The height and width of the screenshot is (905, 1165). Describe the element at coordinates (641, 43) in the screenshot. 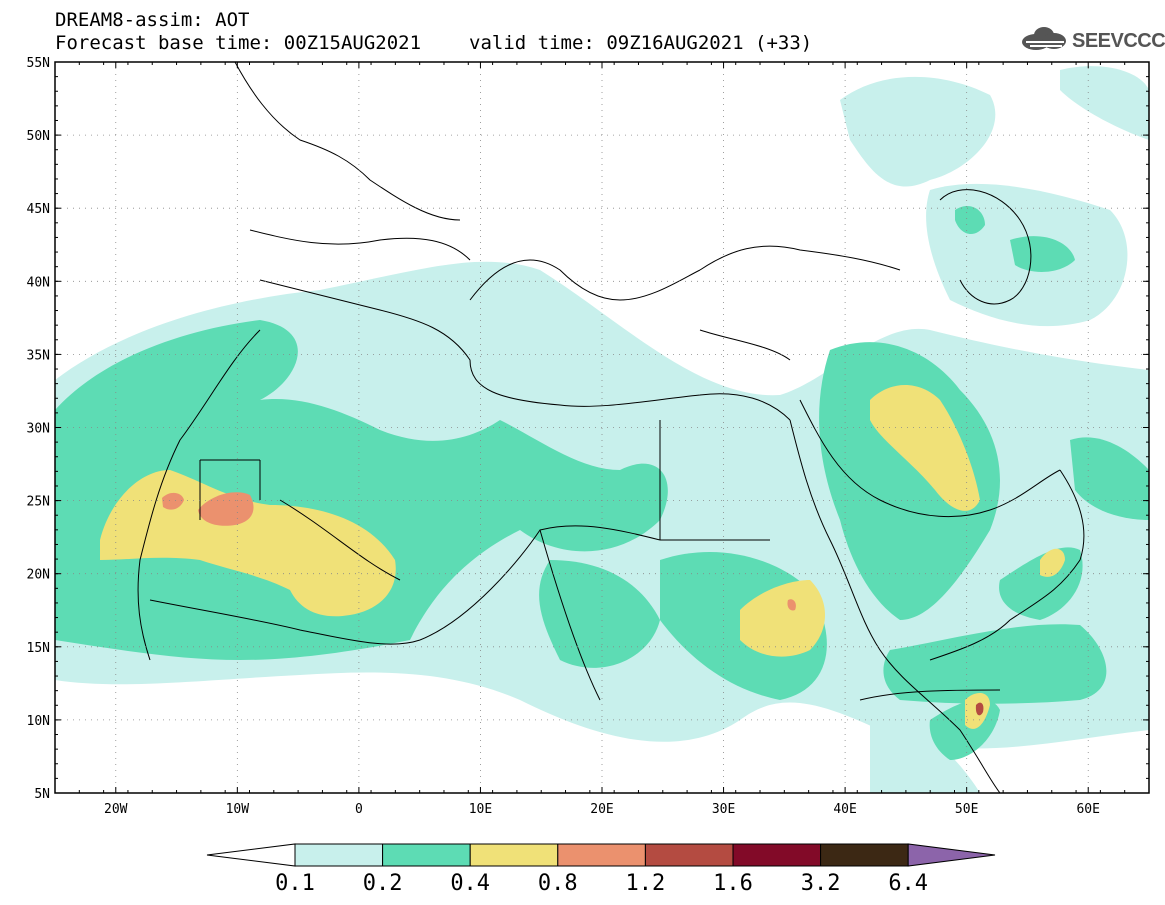

I see `valid-time: valid time: 09Z16AUG2021 (+33)` at that location.